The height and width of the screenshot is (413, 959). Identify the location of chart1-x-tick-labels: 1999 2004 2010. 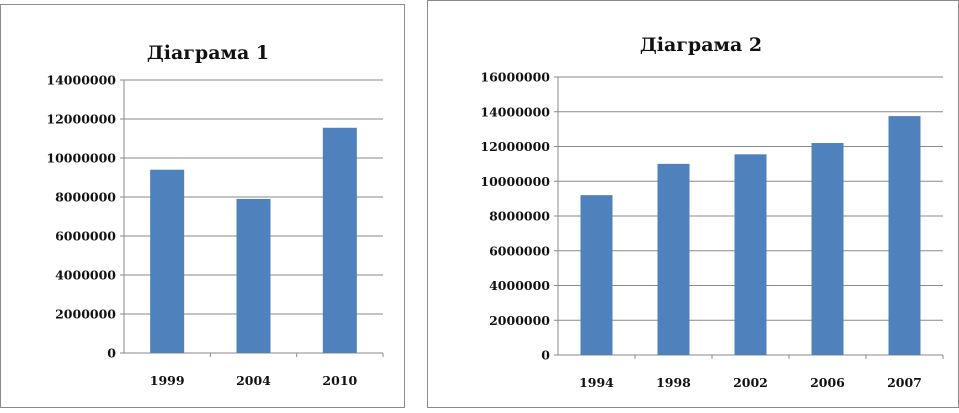
(254, 380).